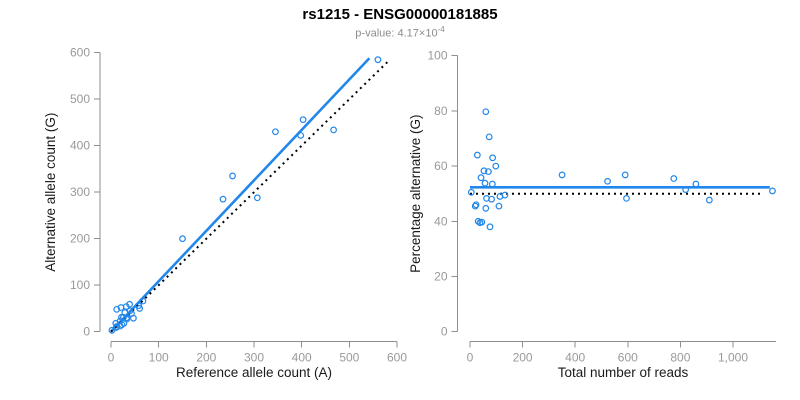 This screenshot has height=400, width=800. What do you see at coordinates (80, 146) in the screenshot?
I see `y-tick-label: 400` at bounding box center [80, 146].